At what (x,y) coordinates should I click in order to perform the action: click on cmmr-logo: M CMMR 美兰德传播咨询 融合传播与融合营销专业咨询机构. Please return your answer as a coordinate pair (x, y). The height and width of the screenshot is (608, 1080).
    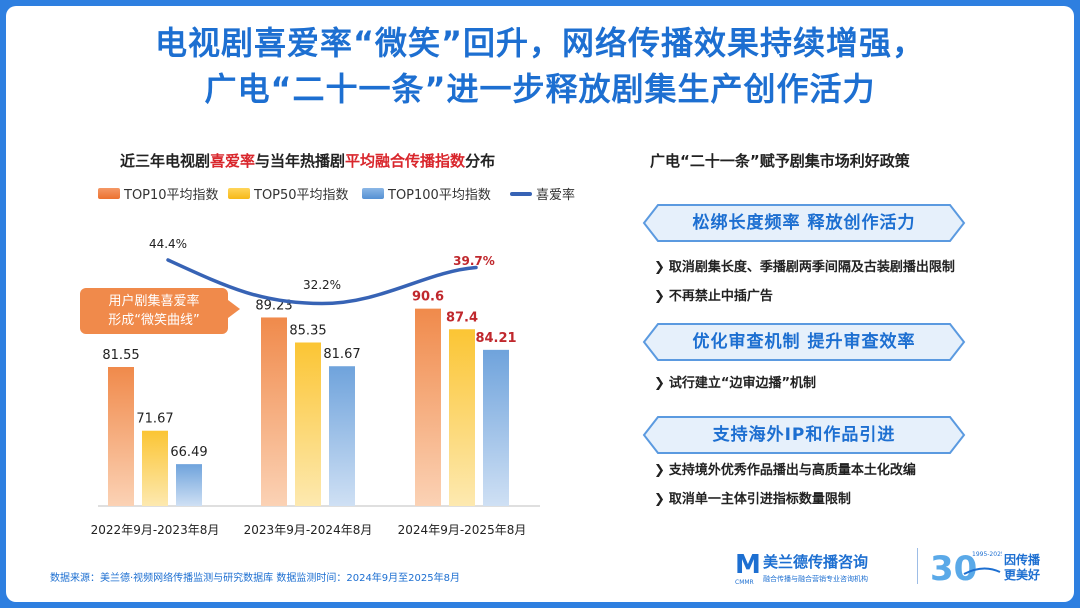
    Looking at the image, I should click on (825, 568).